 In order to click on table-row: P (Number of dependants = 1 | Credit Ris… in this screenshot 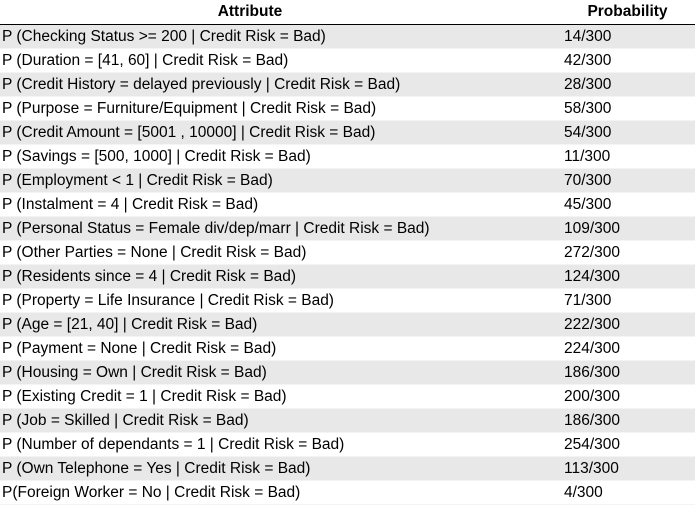, I will do `click(347, 444)`.